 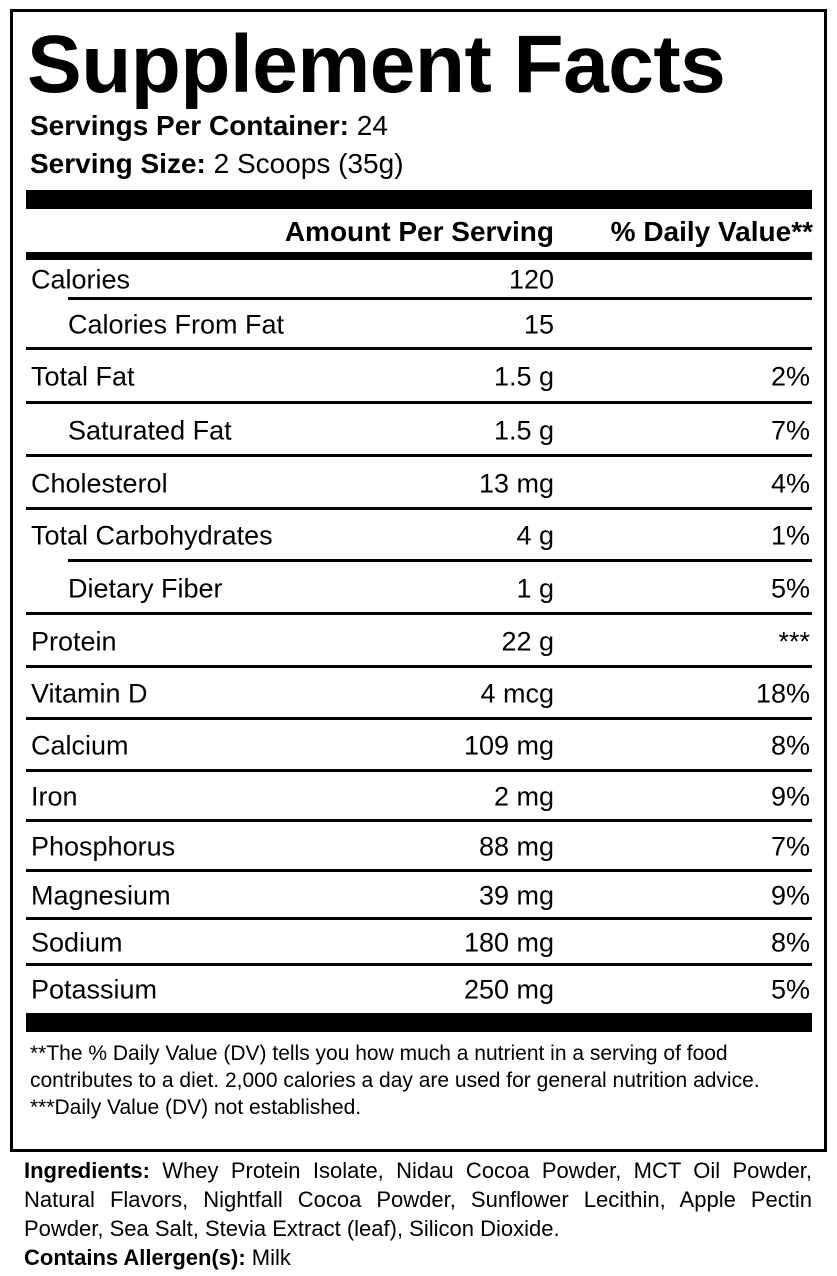 I want to click on nutrient-amount: 22 g, so click(x=527, y=641).